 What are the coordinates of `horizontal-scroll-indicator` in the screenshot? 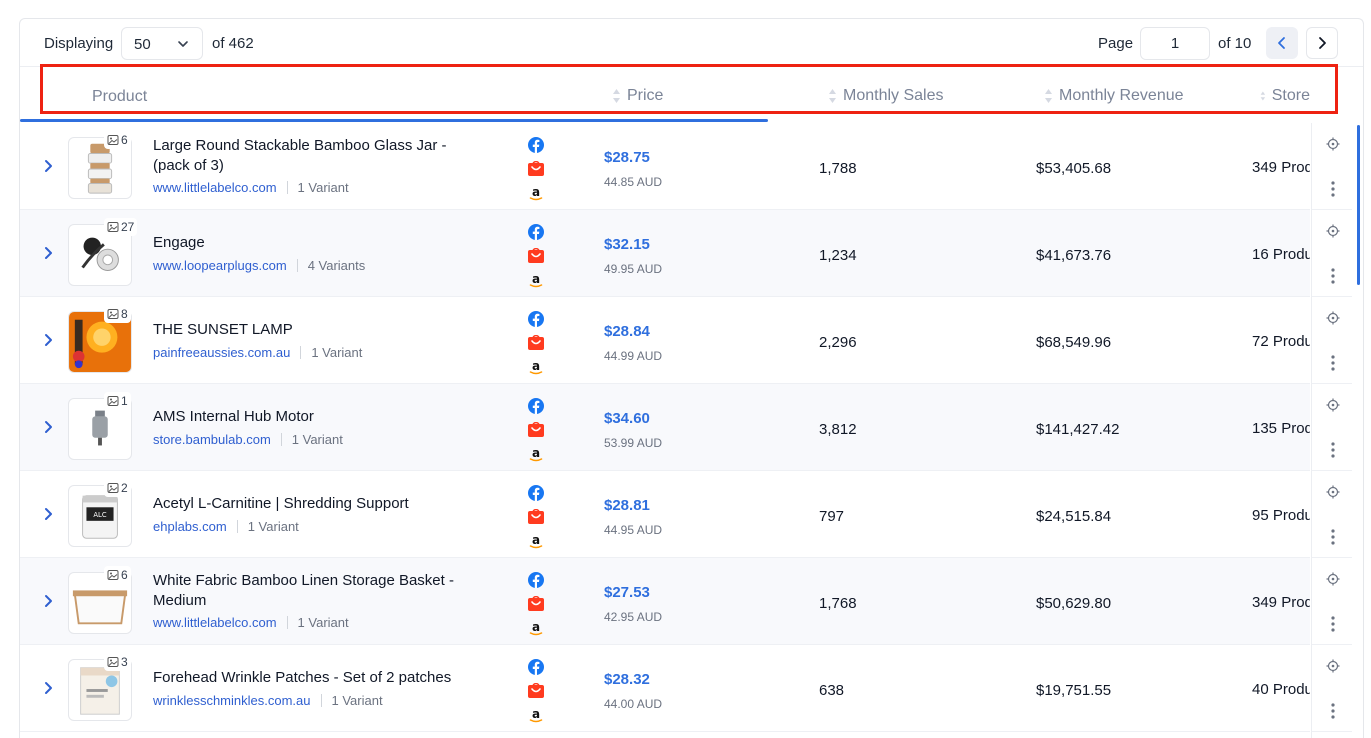 It's located at (394, 120).